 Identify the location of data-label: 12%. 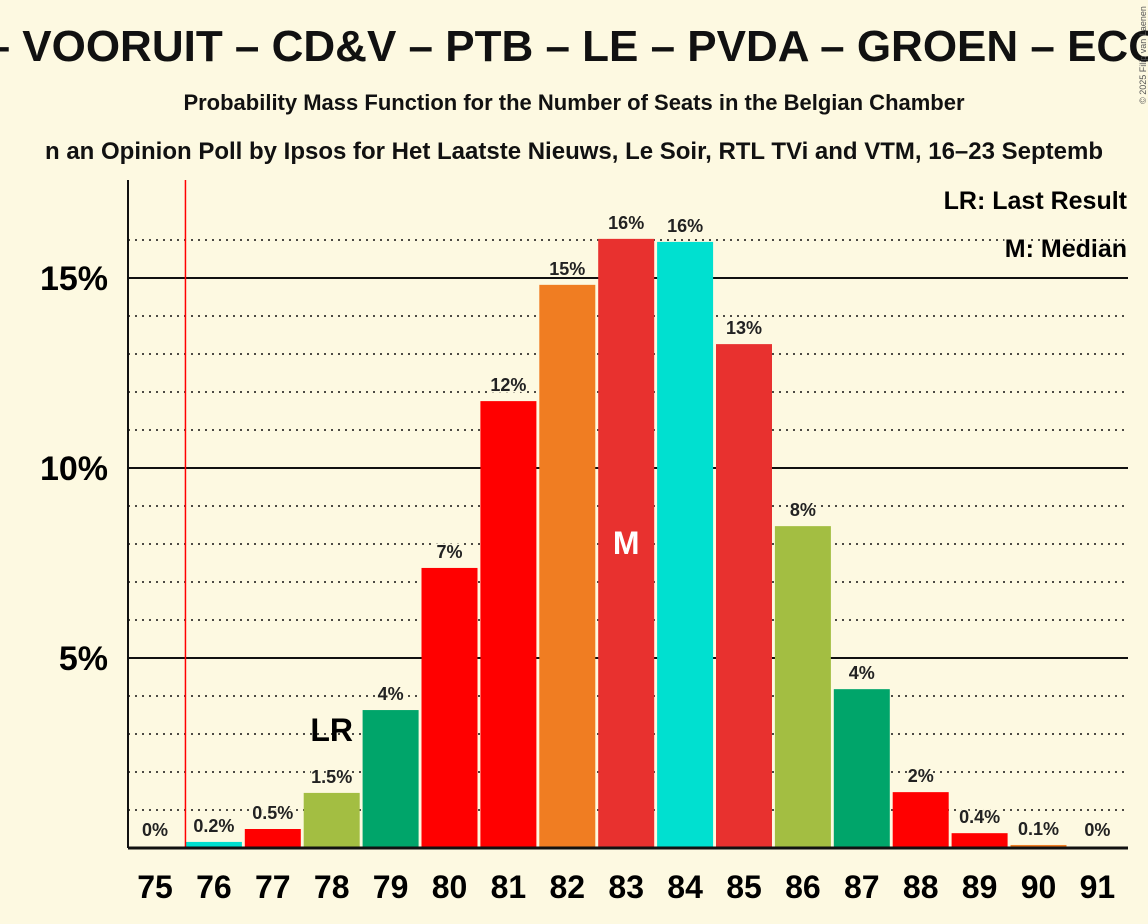
(508, 385).